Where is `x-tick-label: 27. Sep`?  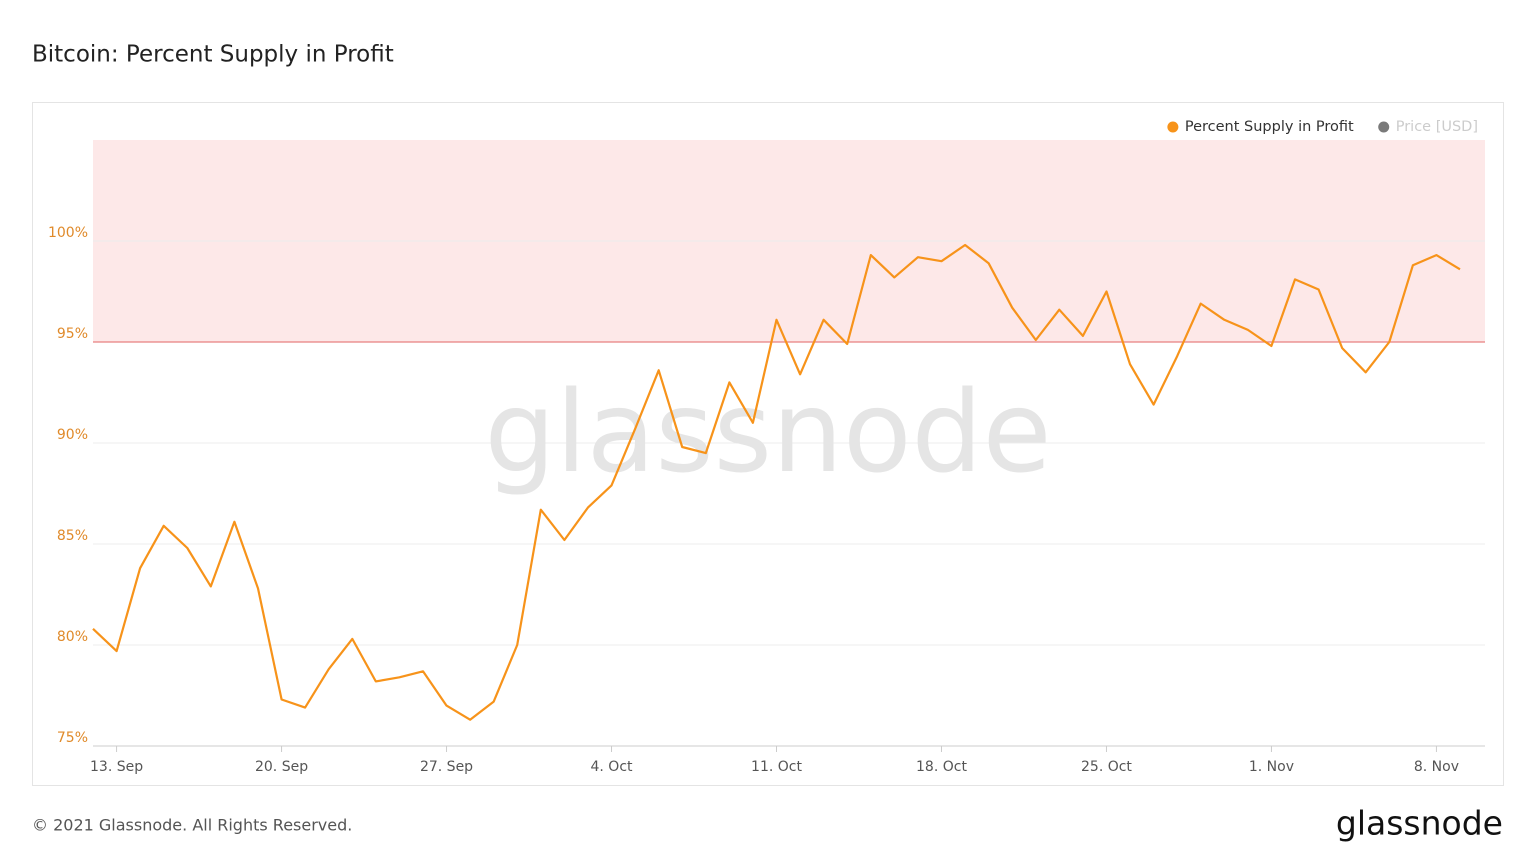
x-tick-label: 27. Sep is located at coordinates (446, 767).